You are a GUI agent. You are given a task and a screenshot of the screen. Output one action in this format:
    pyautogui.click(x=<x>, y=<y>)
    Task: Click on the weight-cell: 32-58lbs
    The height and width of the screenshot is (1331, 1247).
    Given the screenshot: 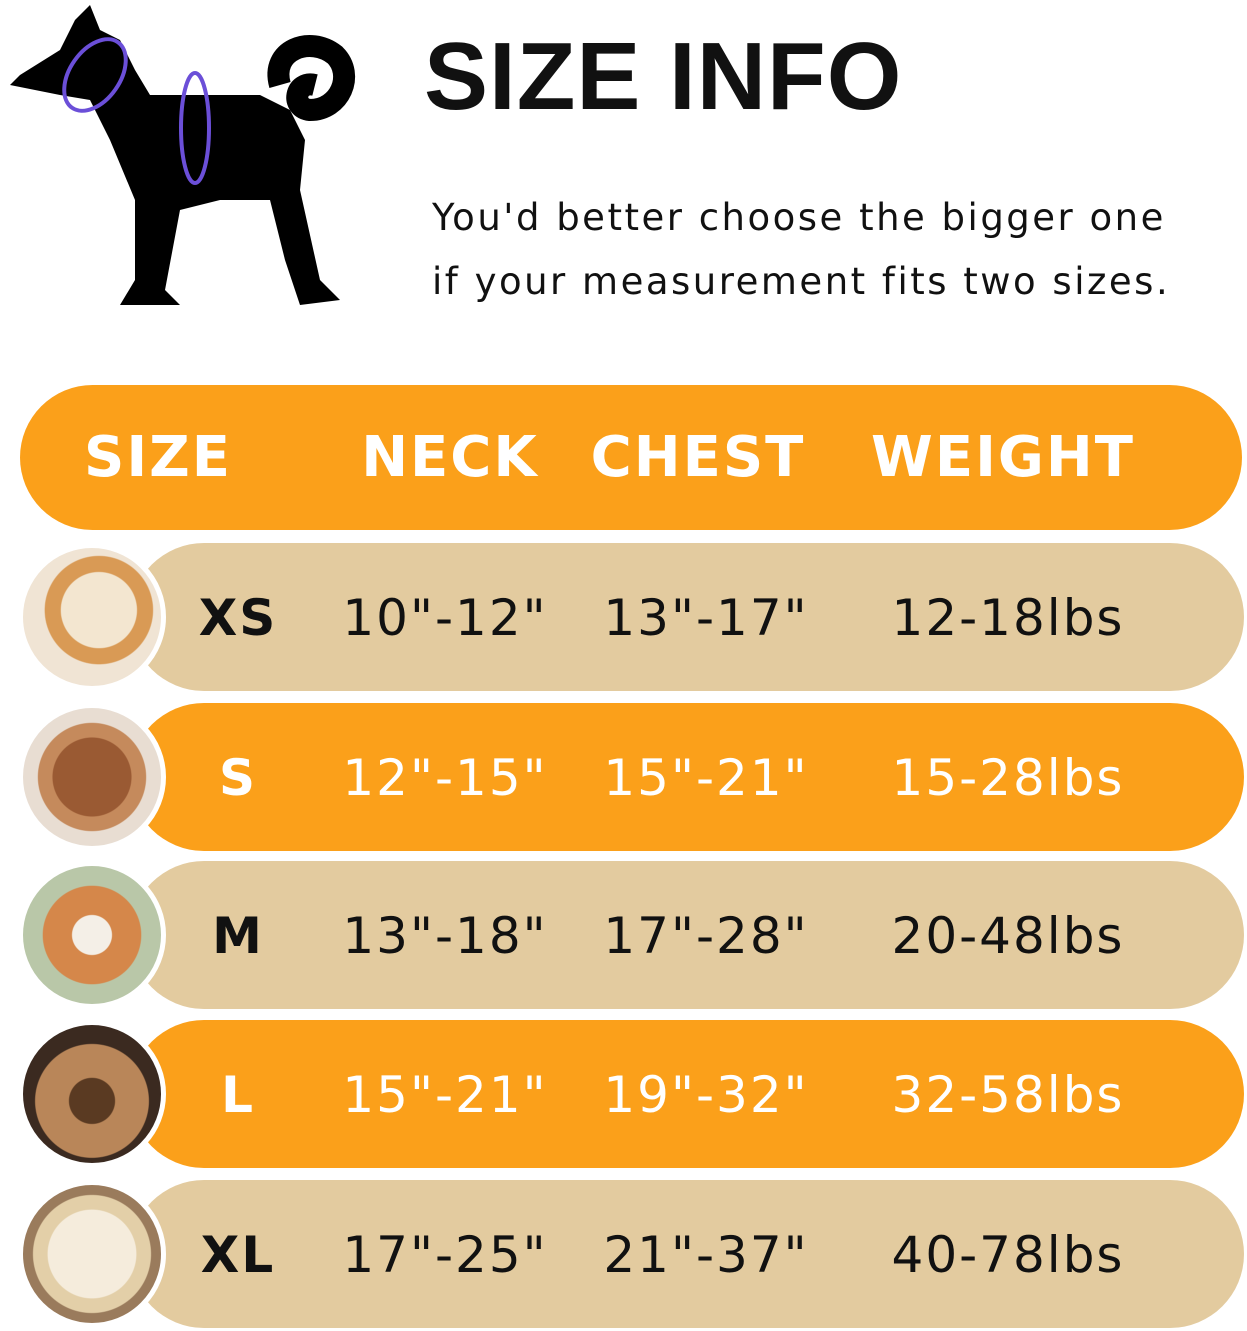 What is the action you would take?
    pyautogui.click(x=1008, y=1095)
    